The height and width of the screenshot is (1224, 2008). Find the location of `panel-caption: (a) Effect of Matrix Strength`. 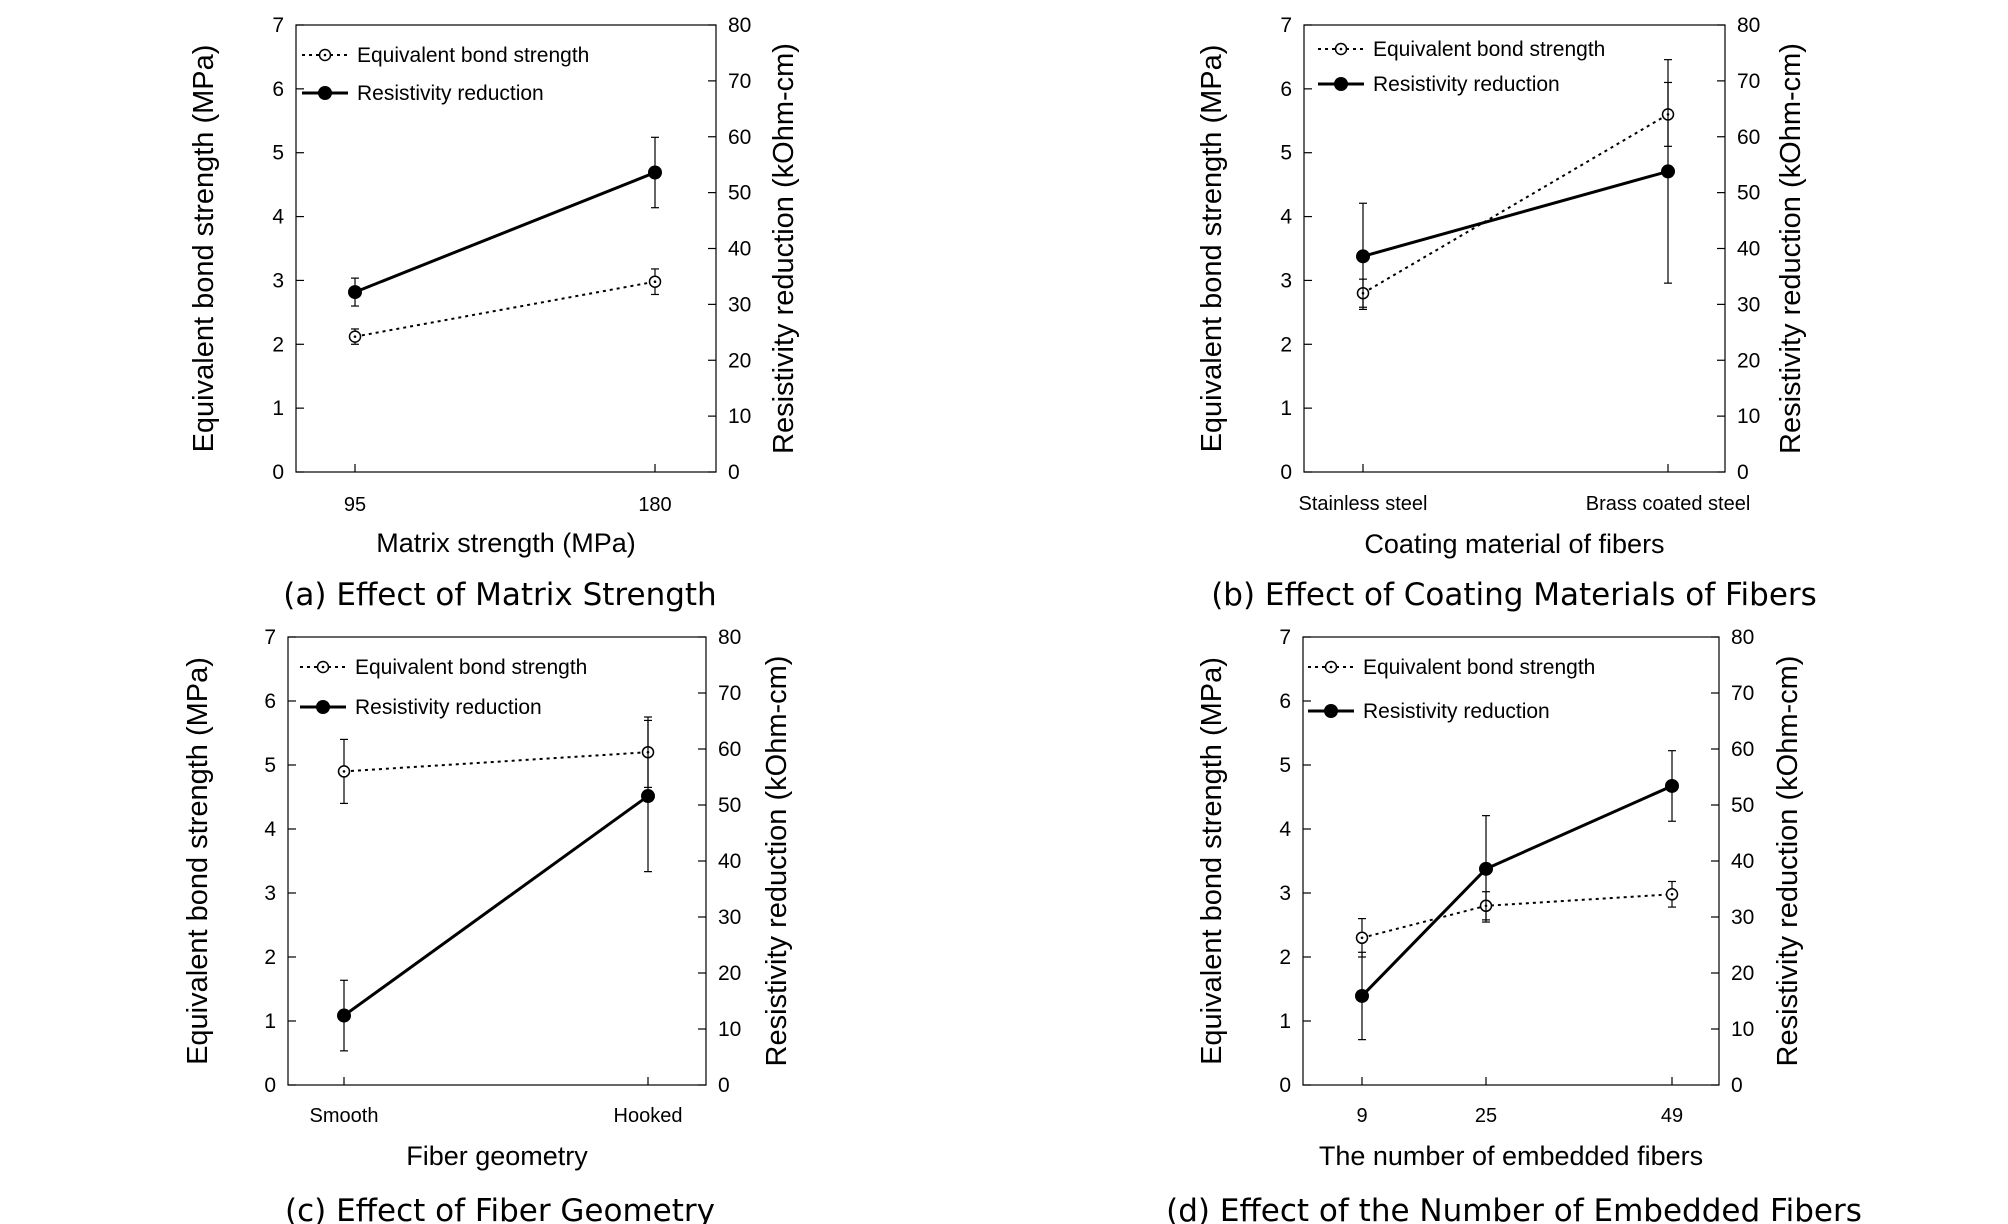

panel-caption: (a) Effect of Matrix Strength is located at coordinates (499, 595).